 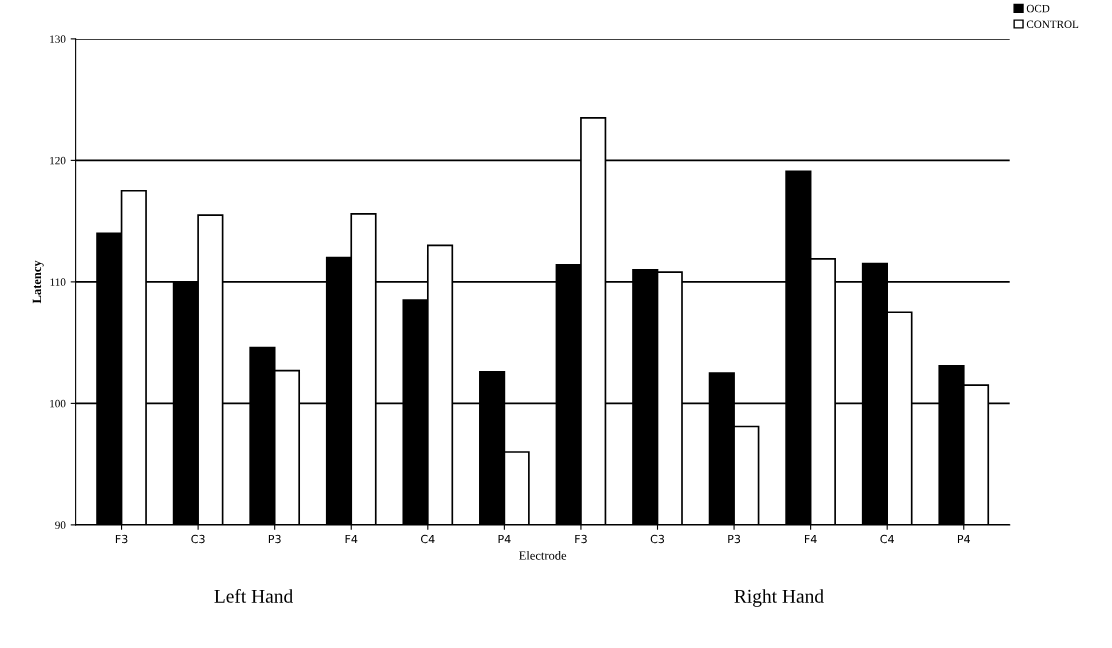 What do you see at coordinates (60, 525) in the screenshot?
I see `y-tick-label: 90` at bounding box center [60, 525].